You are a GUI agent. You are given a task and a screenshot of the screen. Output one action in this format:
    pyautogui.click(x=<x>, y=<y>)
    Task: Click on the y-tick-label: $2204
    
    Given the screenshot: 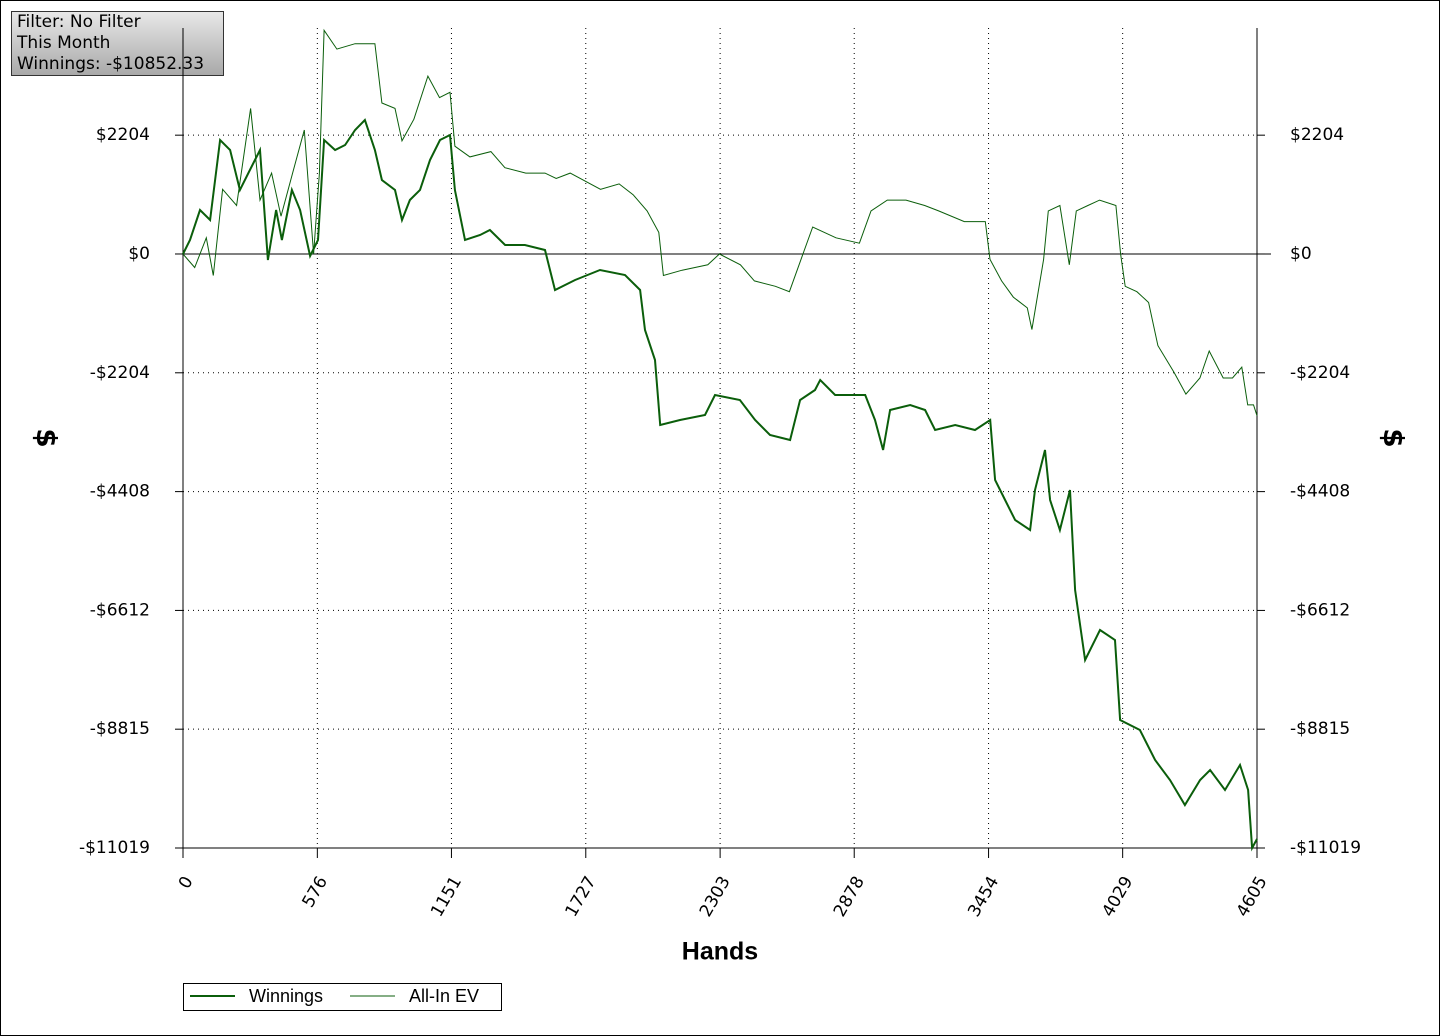 What is the action you would take?
    pyautogui.click(x=123, y=135)
    